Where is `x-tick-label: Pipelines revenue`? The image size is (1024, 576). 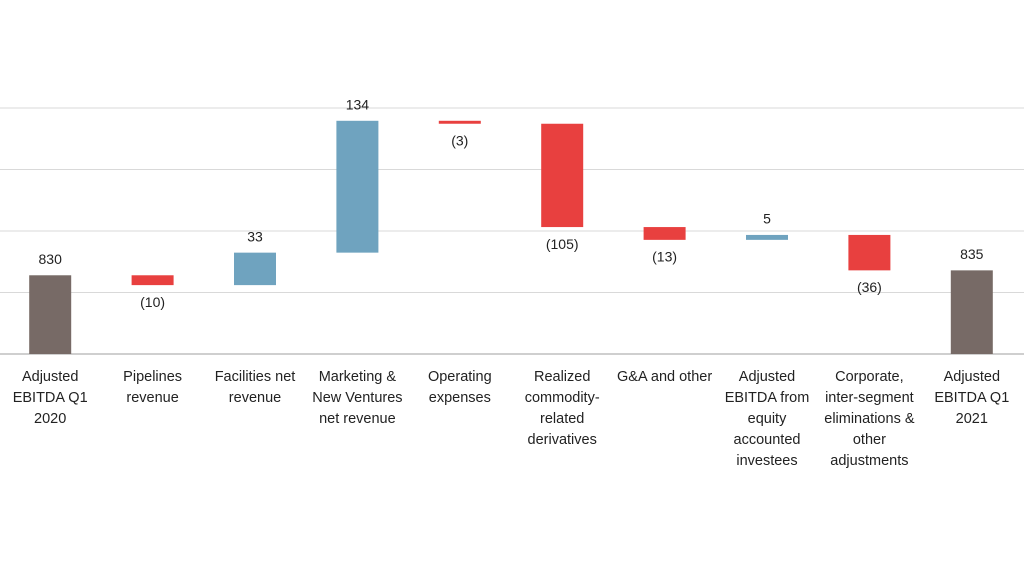 x-tick-label: Pipelines revenue is located at coordinates (153, 387).